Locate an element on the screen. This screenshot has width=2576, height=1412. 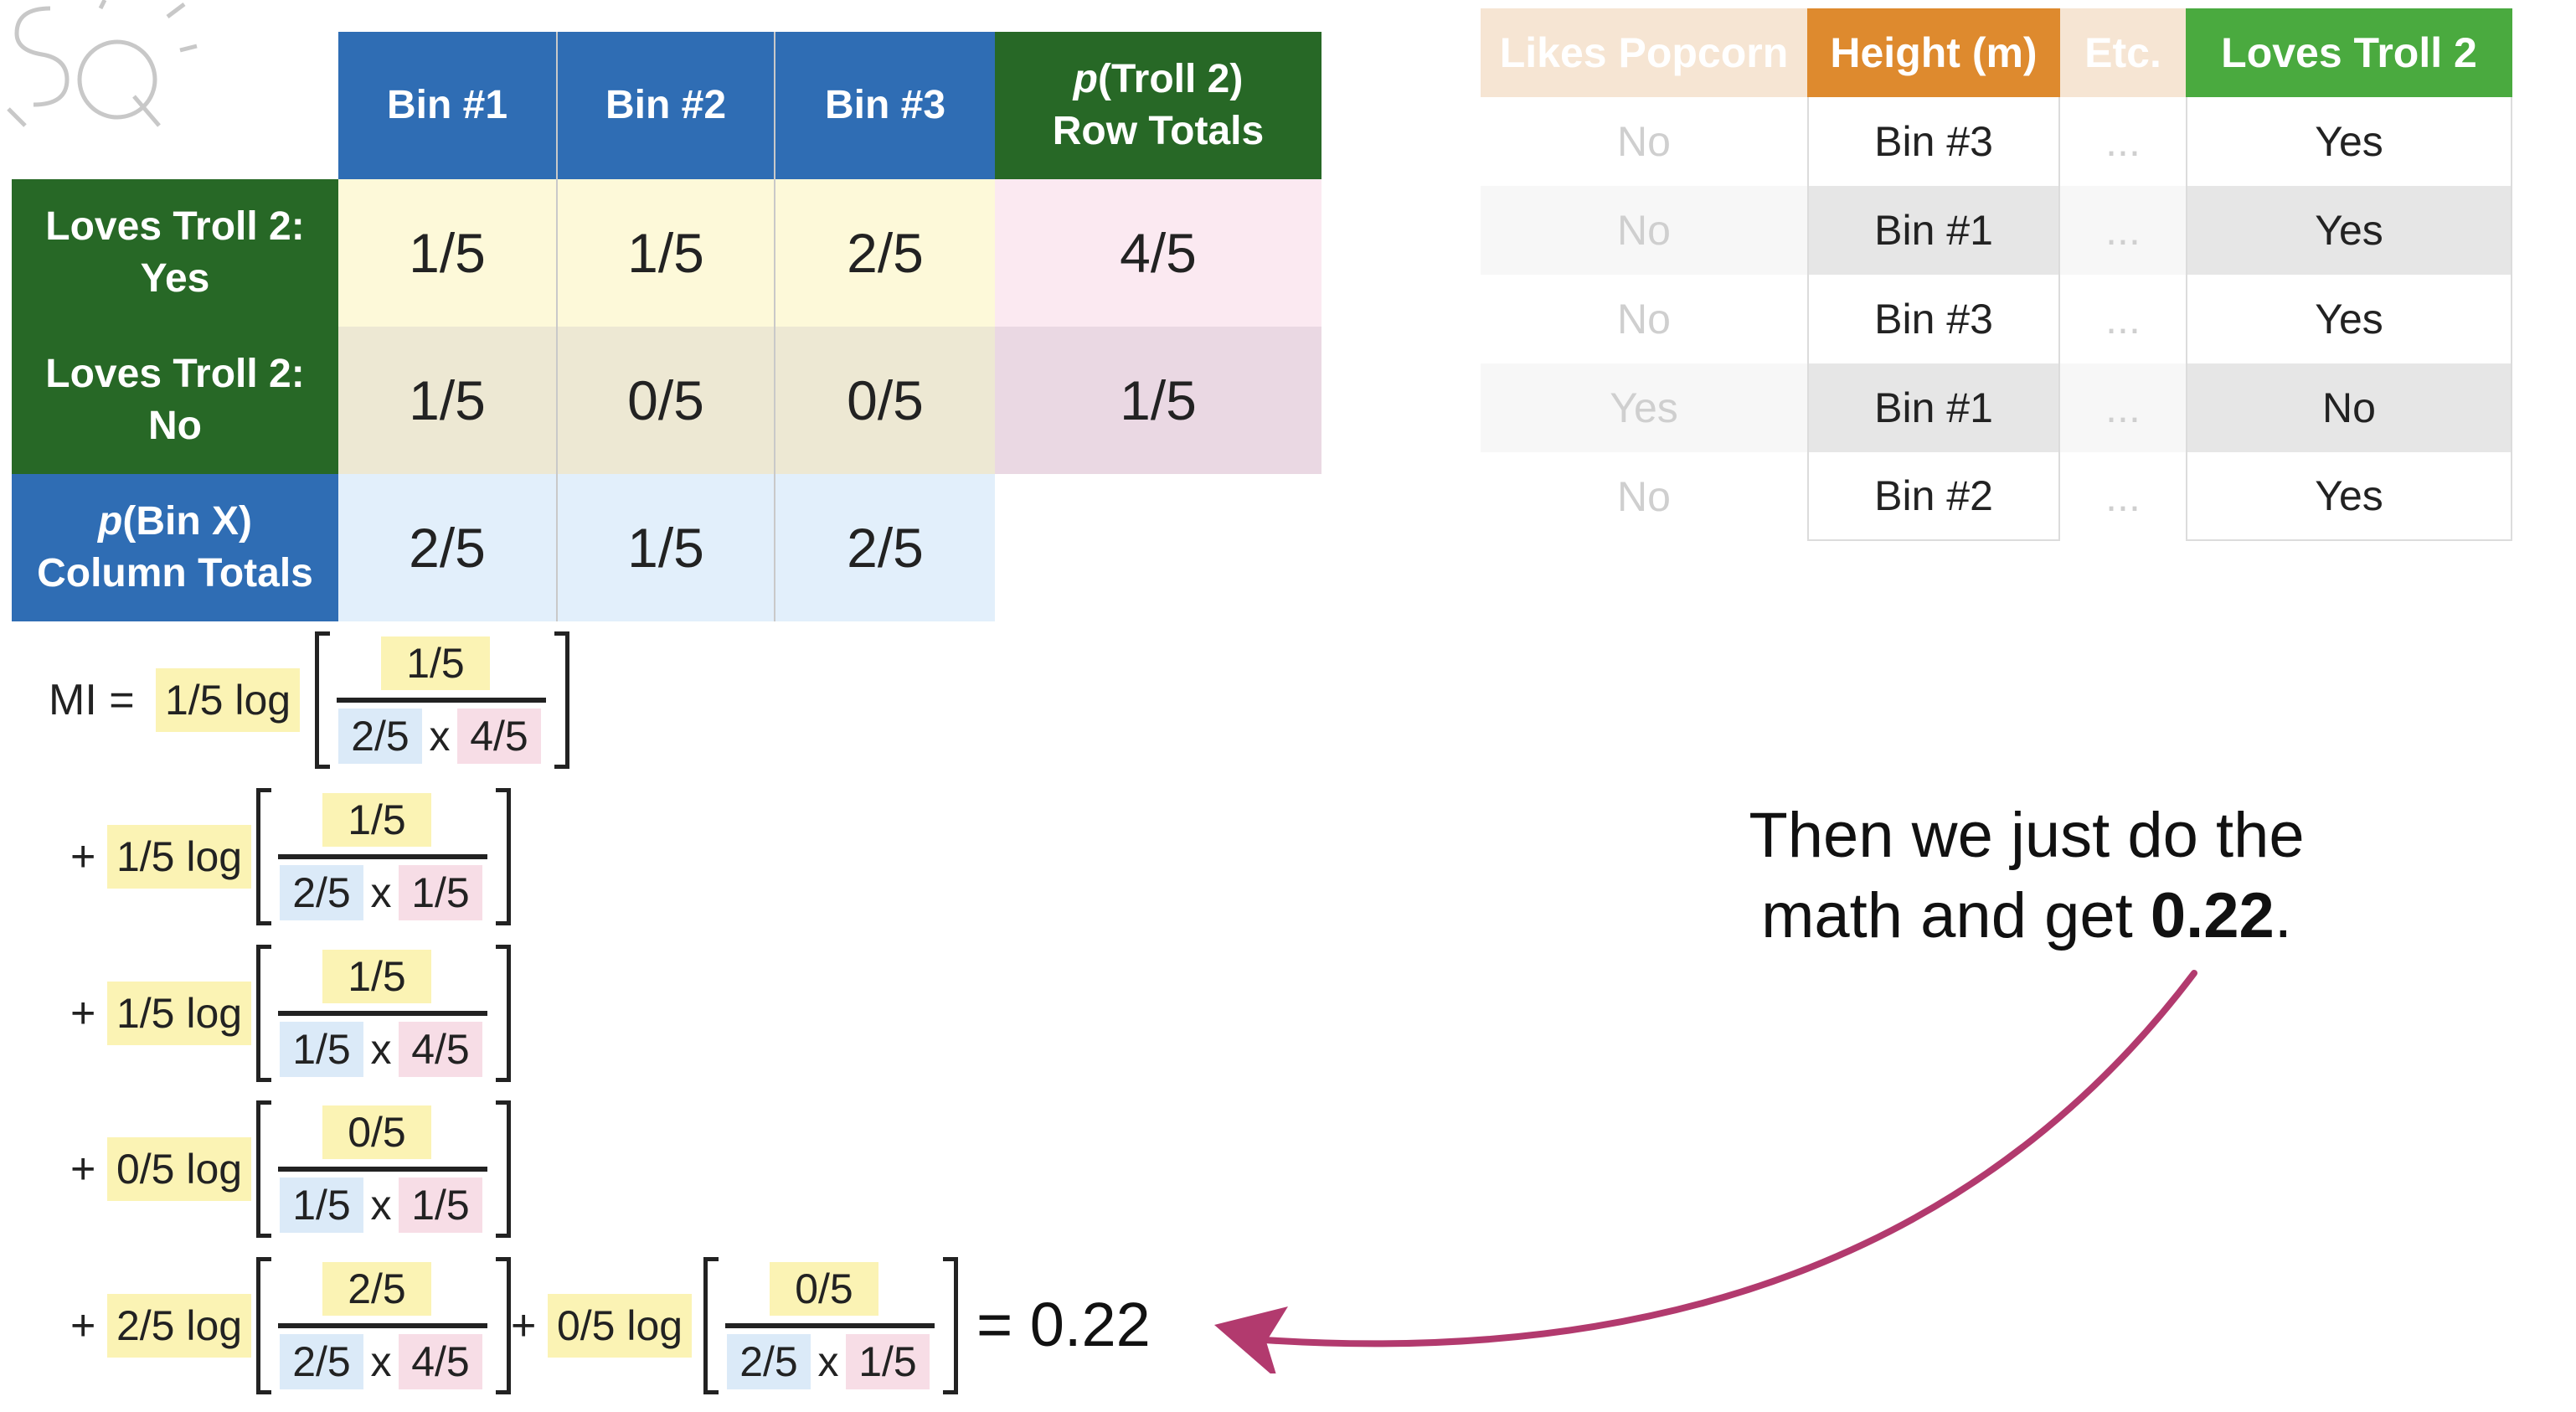
data-header-likes-popcorn: Likes Popcorn is located at coordinates (1644, 52).